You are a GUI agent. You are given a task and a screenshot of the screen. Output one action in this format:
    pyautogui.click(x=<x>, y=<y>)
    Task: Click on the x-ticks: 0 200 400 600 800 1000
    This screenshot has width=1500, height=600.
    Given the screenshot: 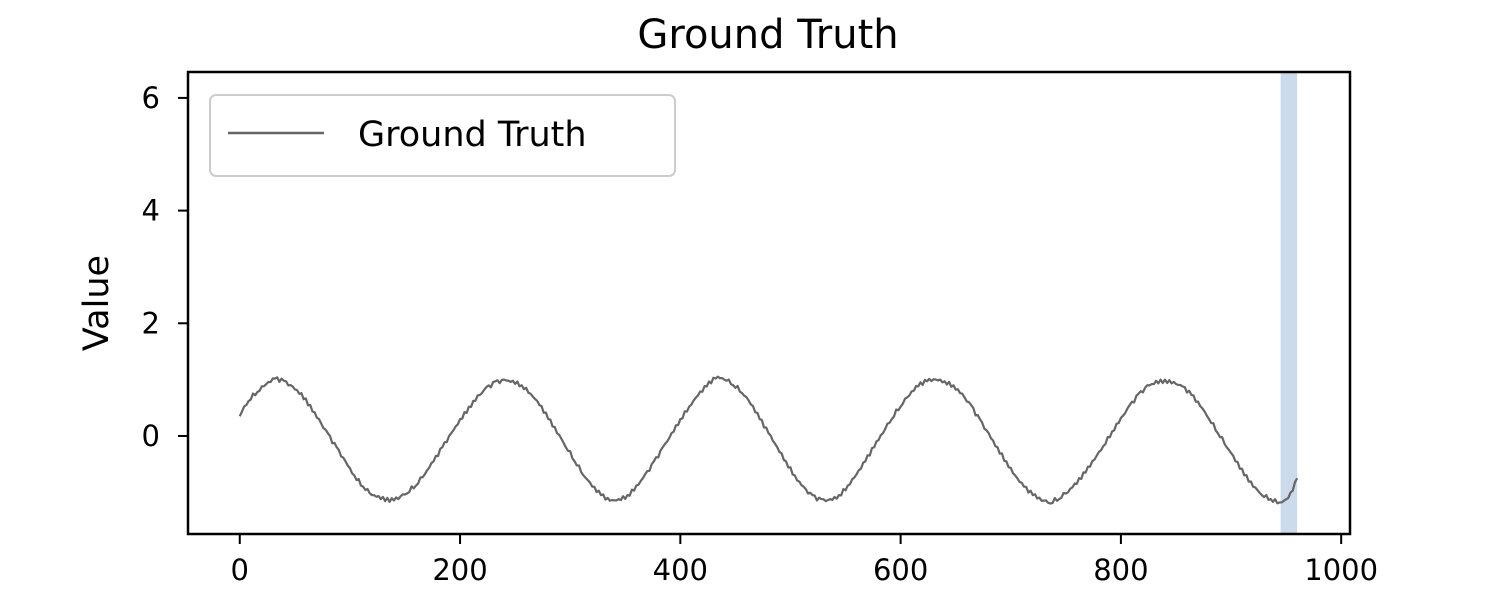 What is the action you would take?
    pyautogui.click(x=804, y=560)
    